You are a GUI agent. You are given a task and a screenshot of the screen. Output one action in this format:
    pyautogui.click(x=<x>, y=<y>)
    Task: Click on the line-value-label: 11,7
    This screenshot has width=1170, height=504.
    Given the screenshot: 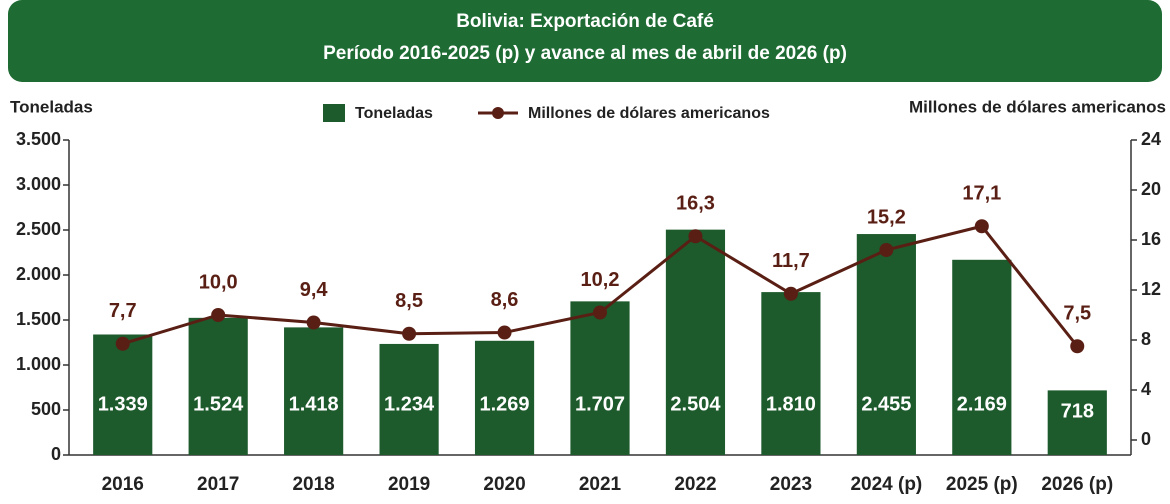 What is the action you would take?
    pyautogui.click(x=791, y=261)
    